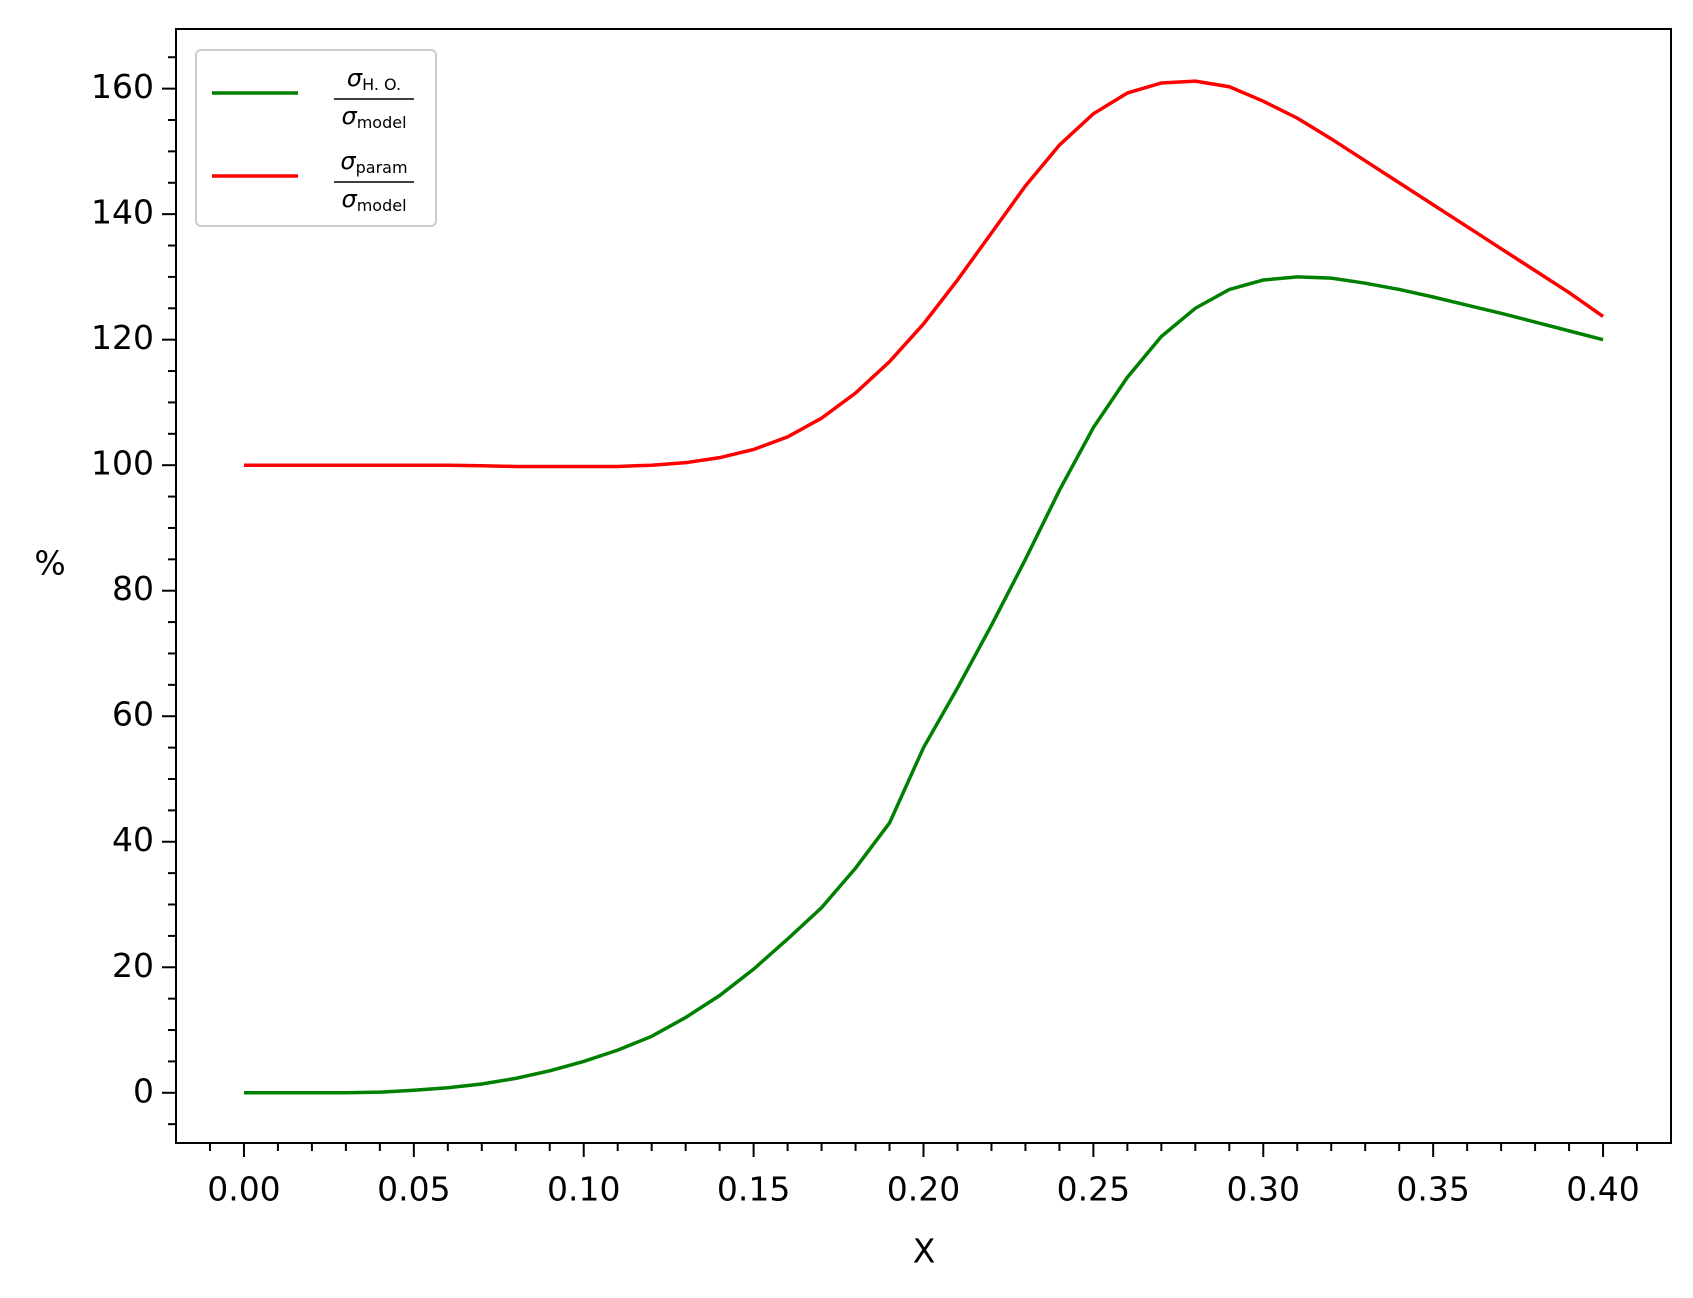  What do you see at coordinates (122, 463) in the screenshot?
I see `y-tick-label: 100` at bounding box center [122, 463].